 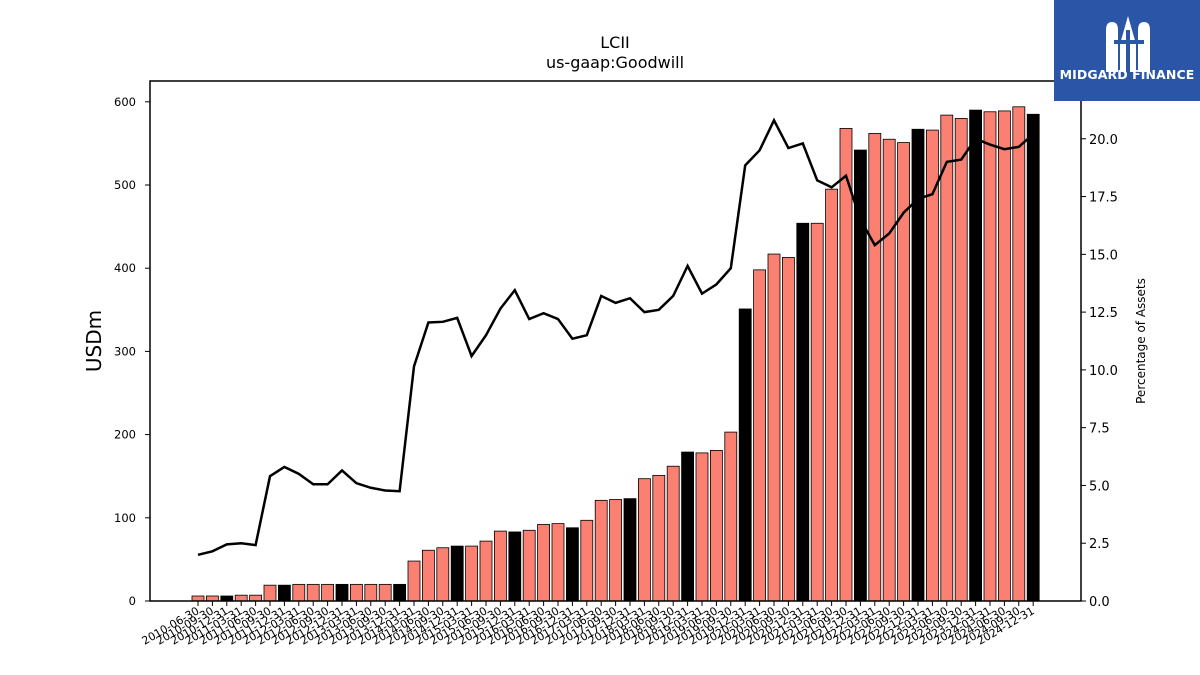 I want to click on y-tick-label: 200, so click(x=125, y=435).